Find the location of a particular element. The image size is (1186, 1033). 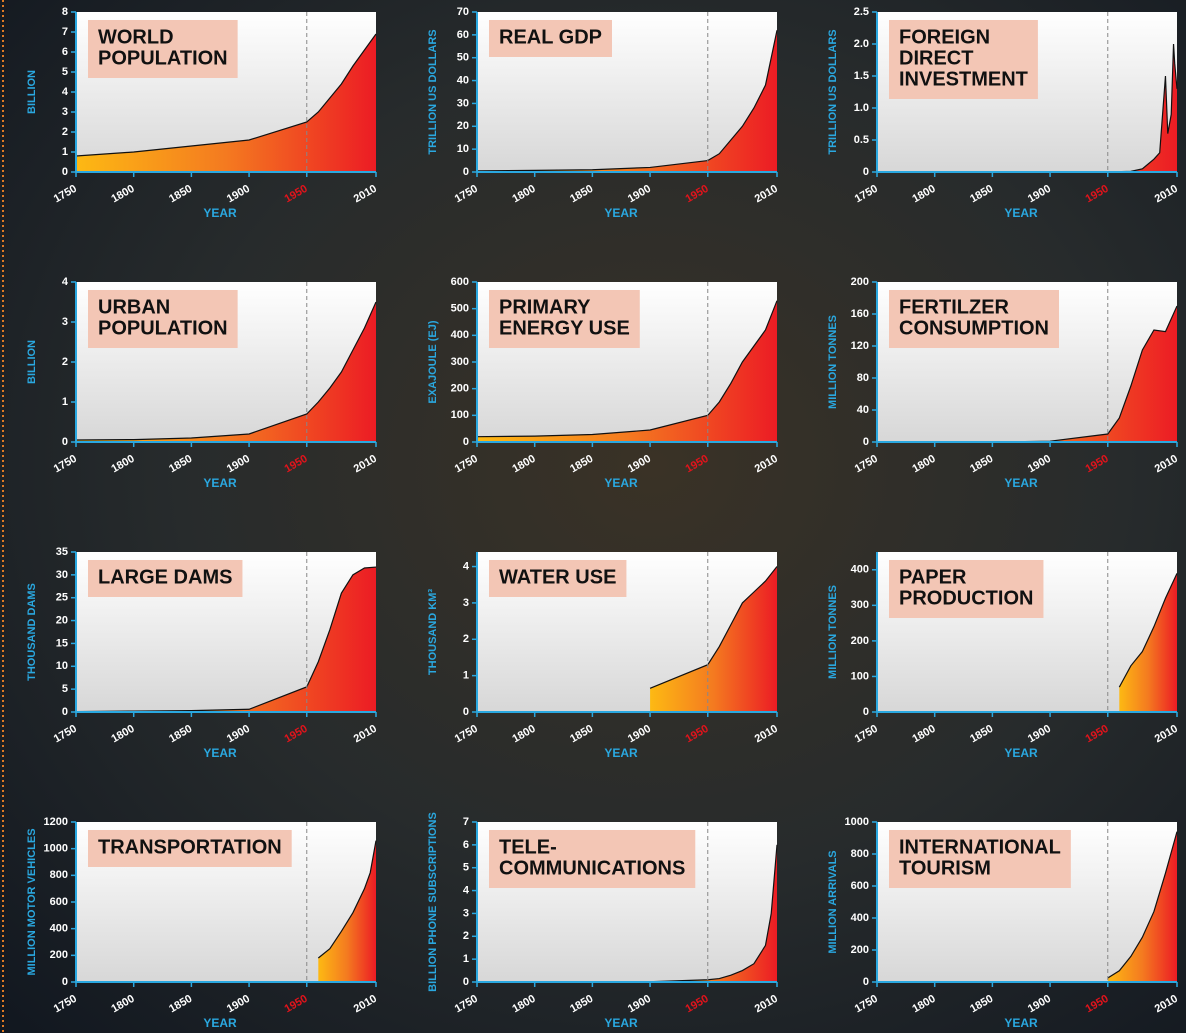

y-axis-label: EXAJOULE (EJ) is located at coordinates (433, 361).